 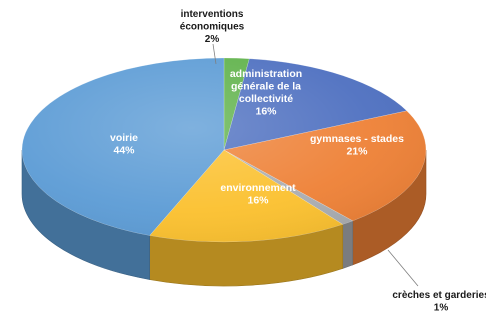 I want to click on slice-label-0: interventions économiques 2%, so click(x=212, y=27).